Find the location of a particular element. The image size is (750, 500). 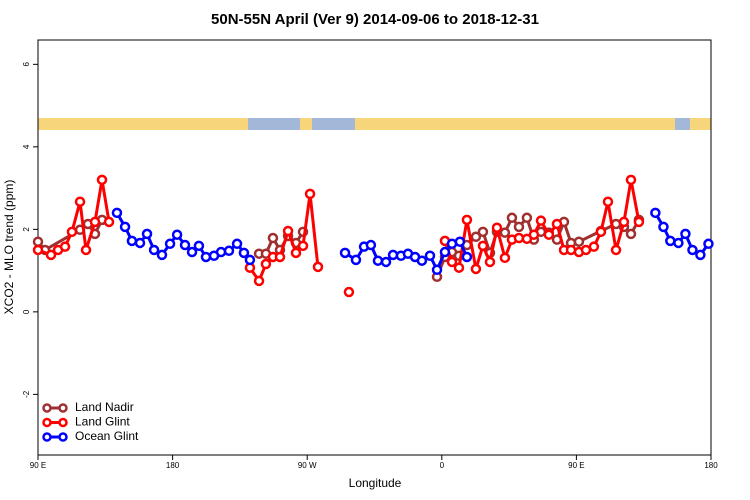

y-axis-label: XCO2 - MLO trend (ppm) is located at coordinates (9, 247).